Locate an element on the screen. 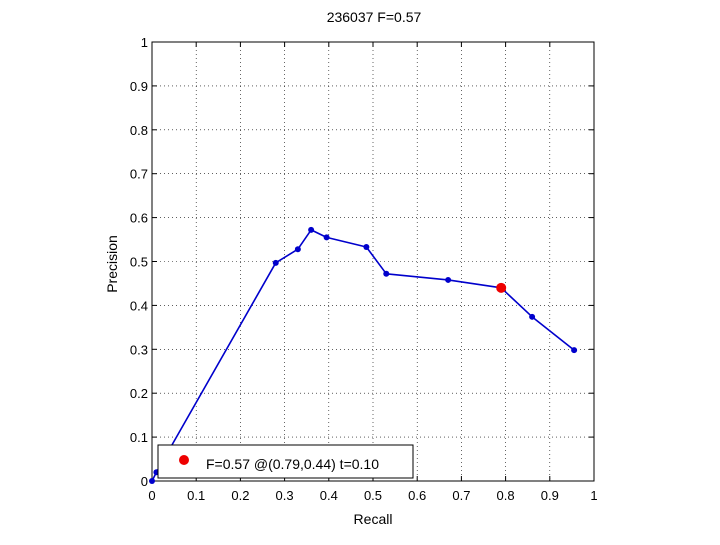 The image size is (720, 545). chart-title: 236037 F=0.57 is located at coordinates (374, 17).